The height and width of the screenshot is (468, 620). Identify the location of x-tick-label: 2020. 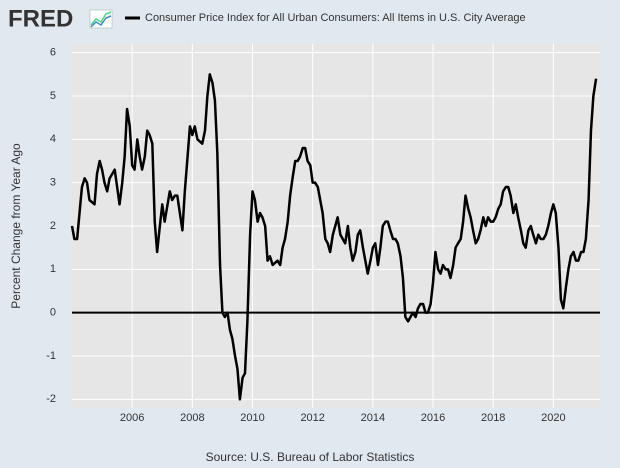
(553, 418).